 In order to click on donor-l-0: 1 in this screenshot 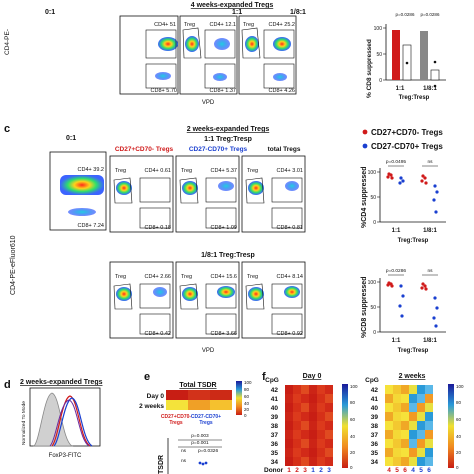, I will do `click(289, 470)`.